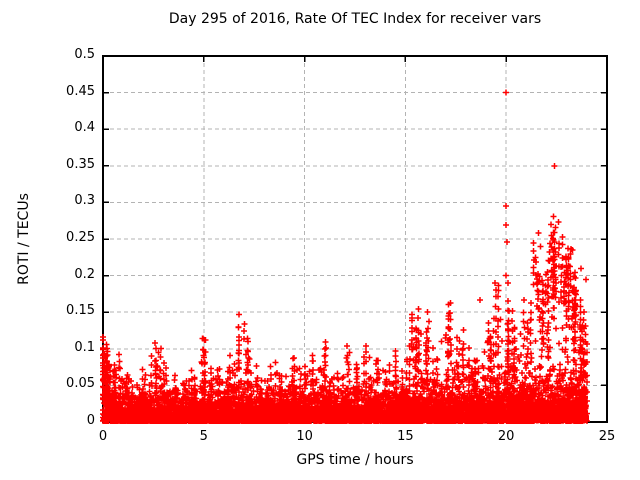 The image size is (640, 480). Describe the element at coordinates (405, 436) in the screenshot. I see `x-tick-label: 15` at that location.